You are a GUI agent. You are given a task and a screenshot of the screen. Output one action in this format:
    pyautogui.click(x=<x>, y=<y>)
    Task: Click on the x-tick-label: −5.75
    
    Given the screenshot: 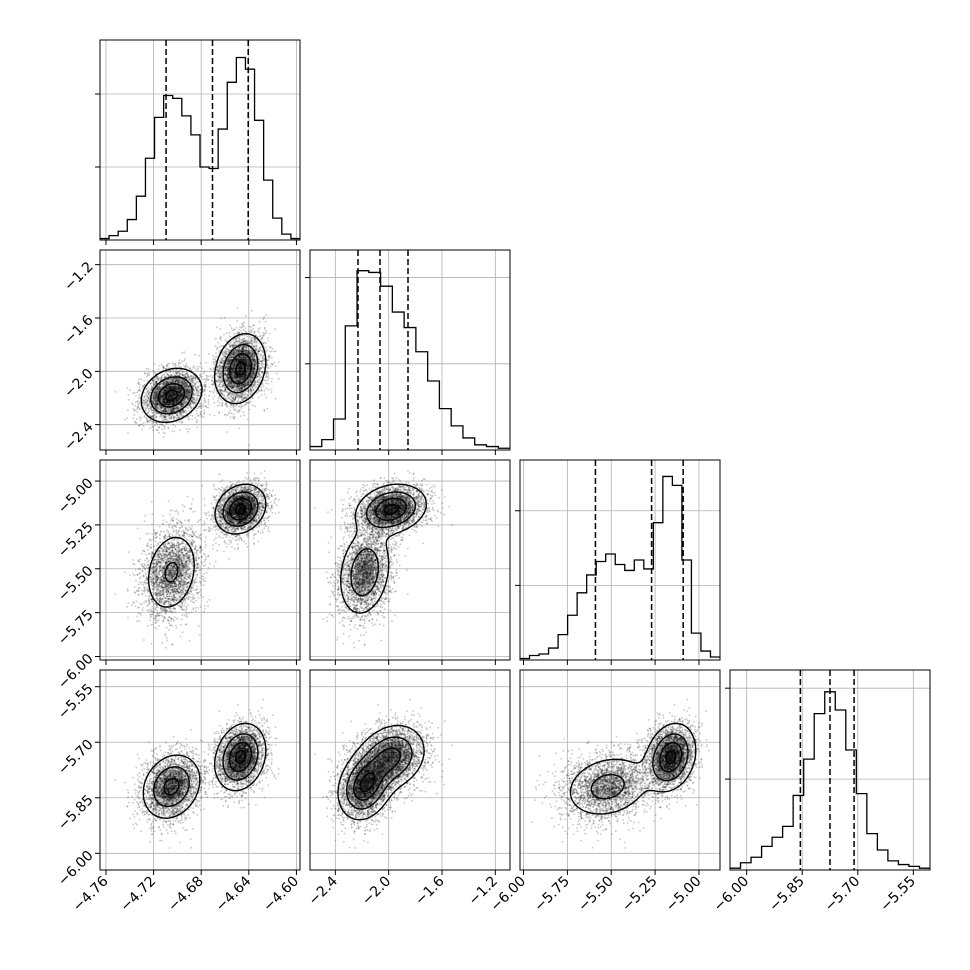 What is the action you would take?
    pyautogui.click(x=552, y=894)
    